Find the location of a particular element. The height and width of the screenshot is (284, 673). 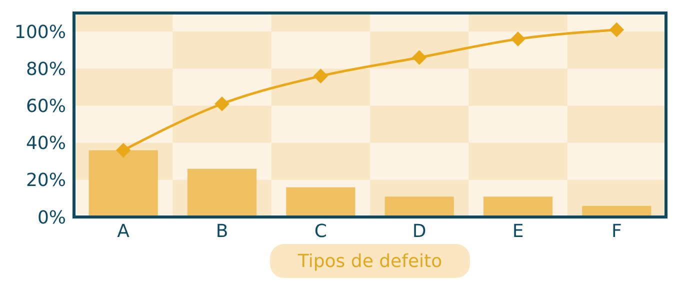

y-tick-label: 20% is located at coordinates (46, 181).